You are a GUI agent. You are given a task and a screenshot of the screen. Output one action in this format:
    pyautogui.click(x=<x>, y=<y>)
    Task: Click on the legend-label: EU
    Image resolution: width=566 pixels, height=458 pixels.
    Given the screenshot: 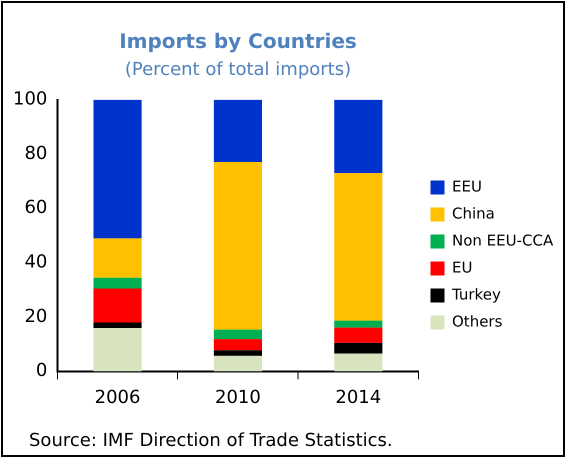 What is the action you would take?
    pyautogui.click(x=462, y=267)
    